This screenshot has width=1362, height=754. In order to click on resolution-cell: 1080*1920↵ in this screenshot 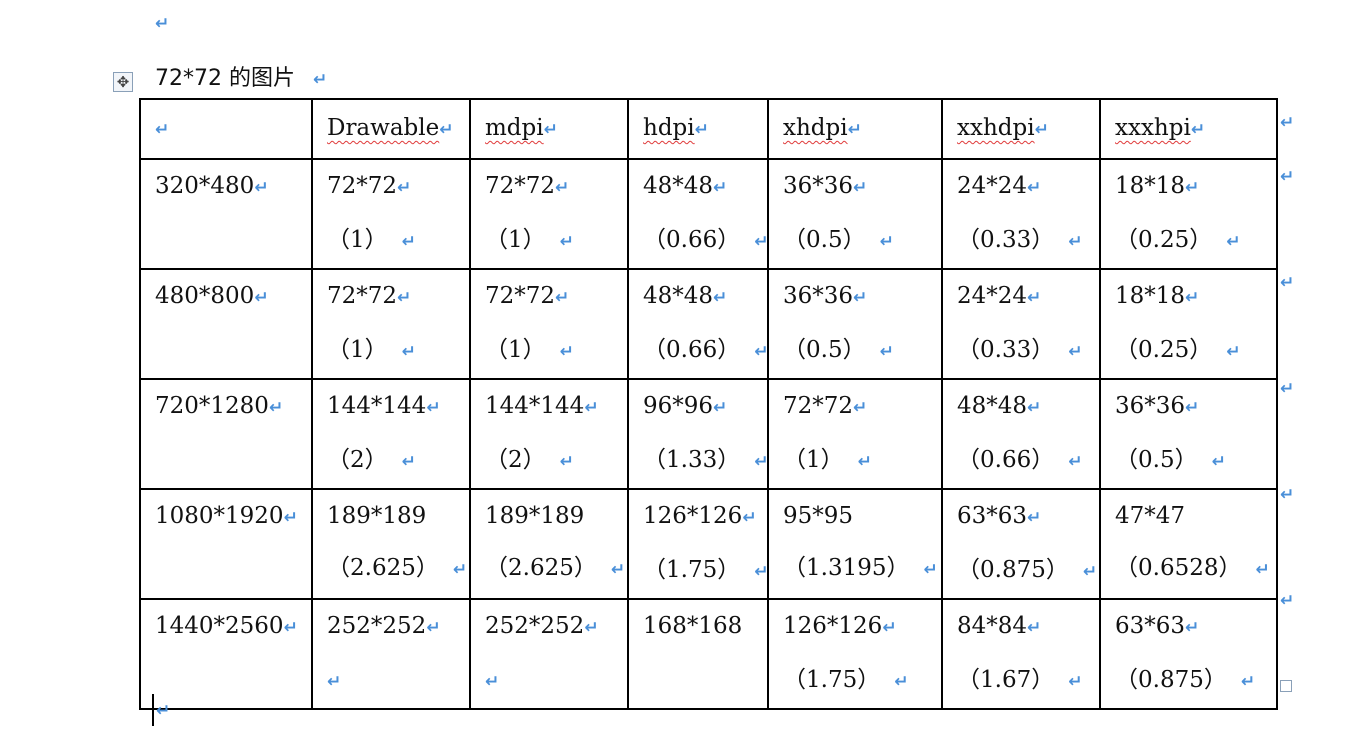, I will do `click(226, 544)`.